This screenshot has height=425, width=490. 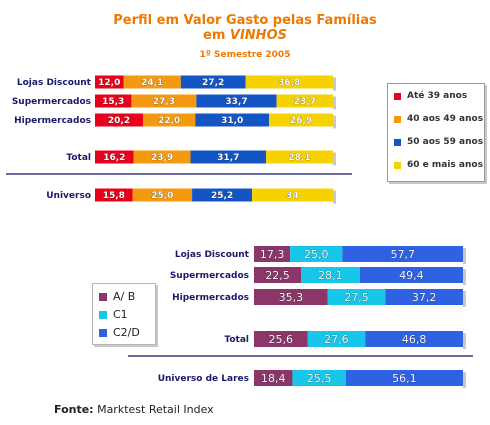 I want to click on chart1-value-supermercados-at-39-anos: 15,3, so click(x=113, y=102).